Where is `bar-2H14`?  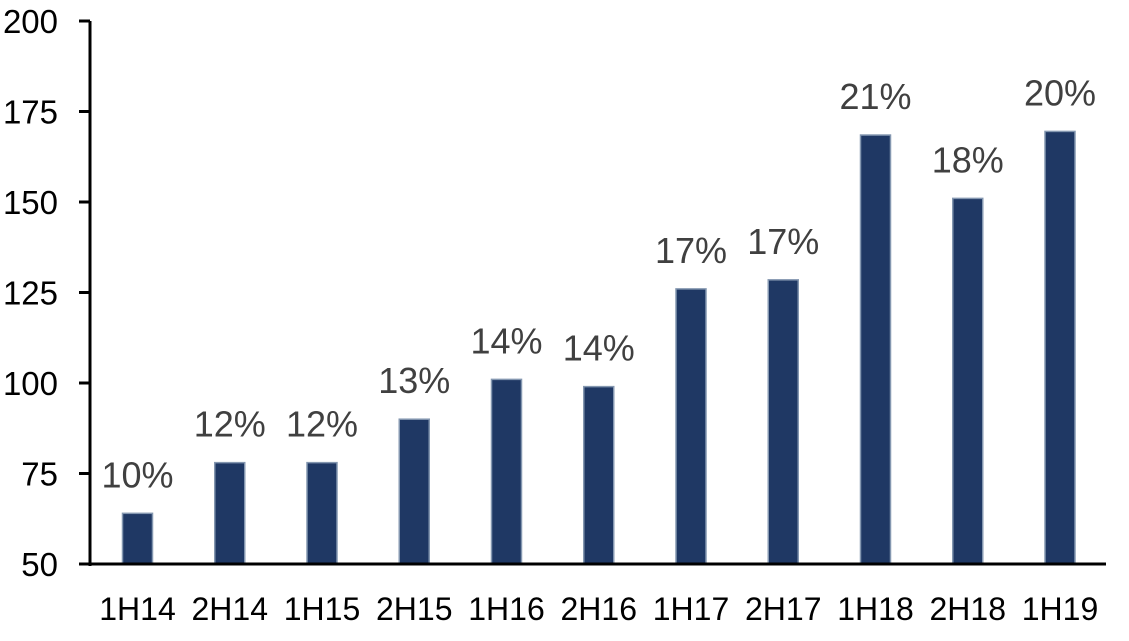 bar-2H14 is located at coordinates (230, 513).